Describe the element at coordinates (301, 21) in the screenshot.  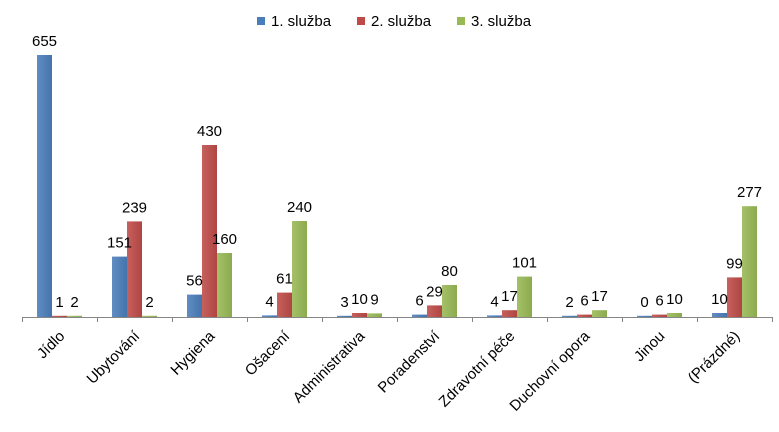
I see `legend-label-series-1: 1. služba` at that location.